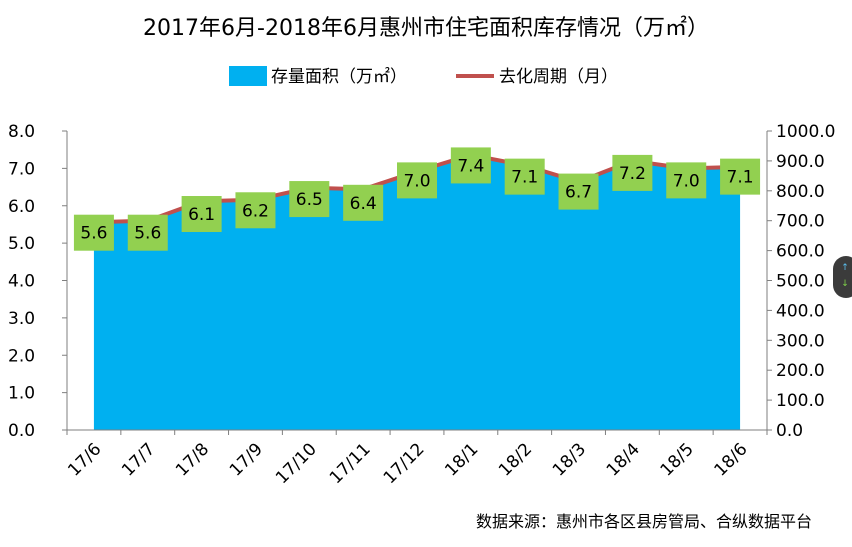 This screenshot has width=852, height=547. Describe the element at coordinates (423, 76) in the screenshot. I see `legend: 存量面积（万㎡） 去化周期（月）` at that location.